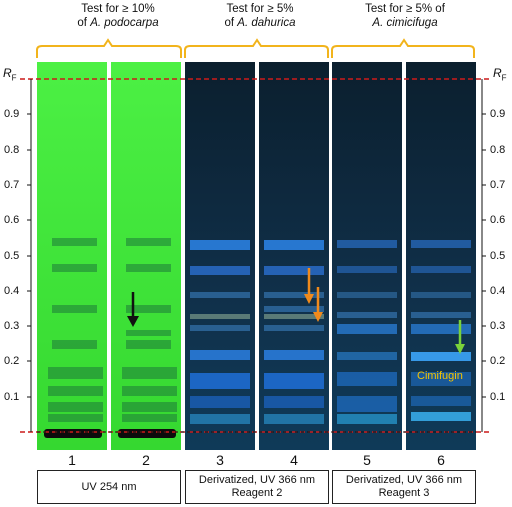  What do you see at coordinates (12, 150) in the screenshot?
I see `tick-label-left: 0.8` at bounding box center [12, 150].